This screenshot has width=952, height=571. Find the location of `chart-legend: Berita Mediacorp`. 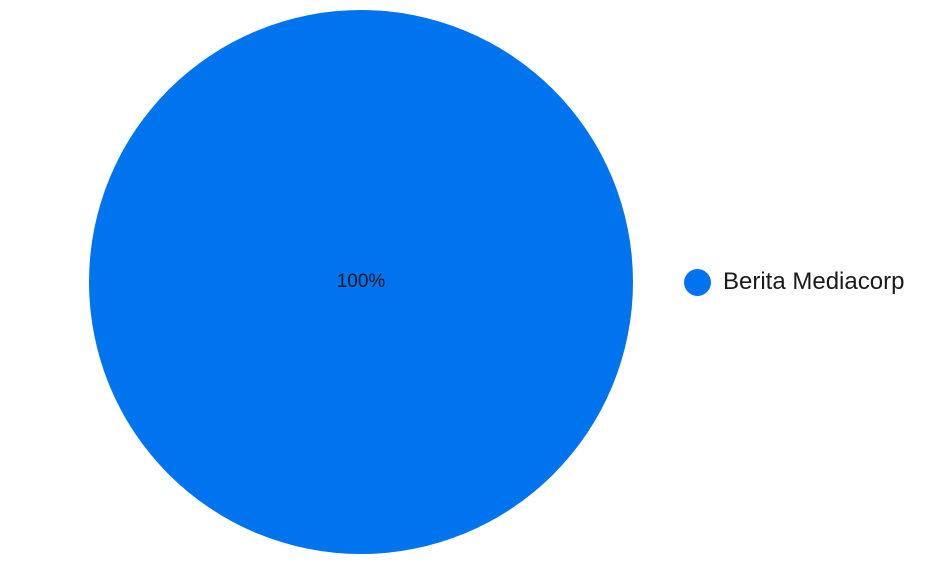

chart-legend: Berita Mediacorp is located at coordinates (794, 282).